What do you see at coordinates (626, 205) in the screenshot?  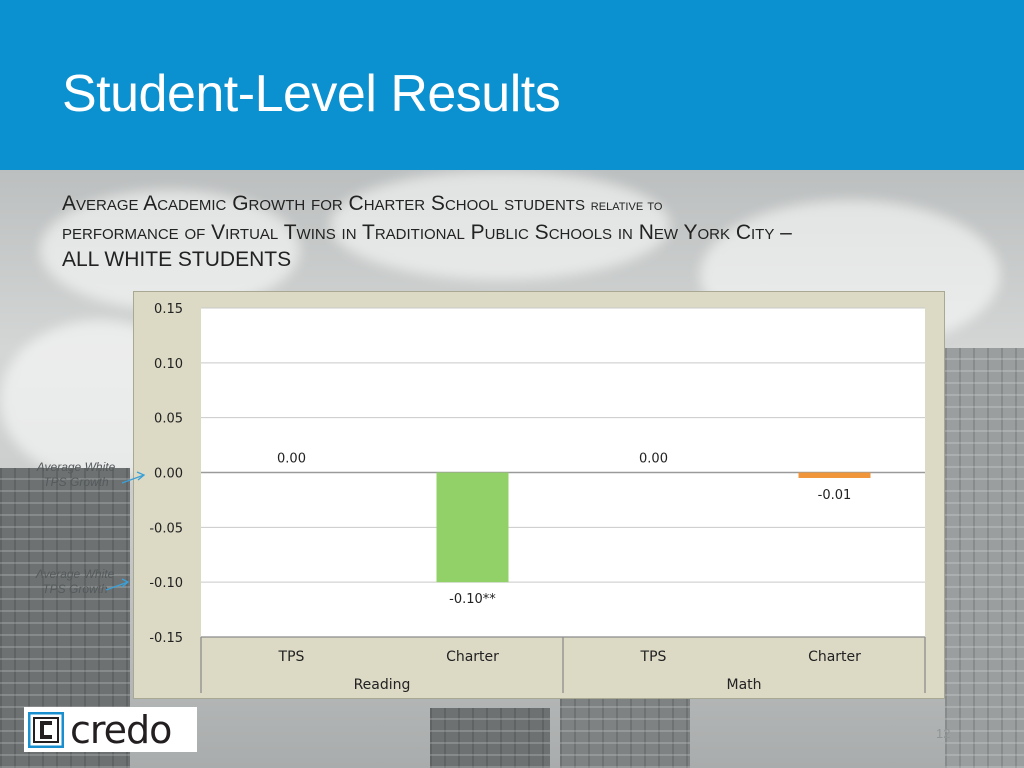 I see `subtitle-line1-suffix: relative to` at bounding box center [626, 205].